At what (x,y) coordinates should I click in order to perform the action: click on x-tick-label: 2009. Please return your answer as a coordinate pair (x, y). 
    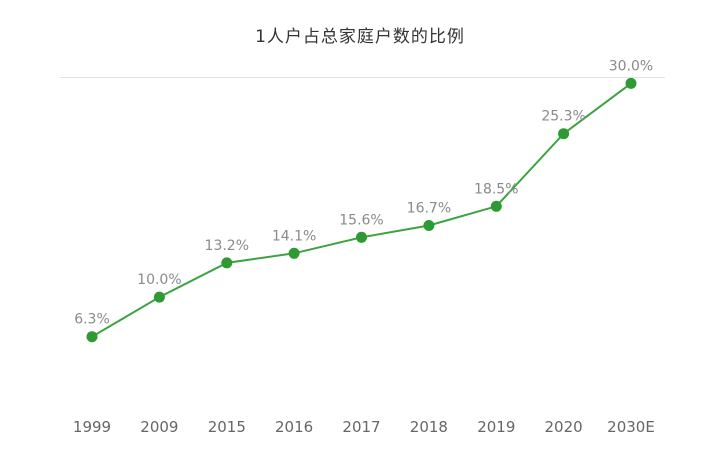
    Looking at the image, I should click on (159, 427).